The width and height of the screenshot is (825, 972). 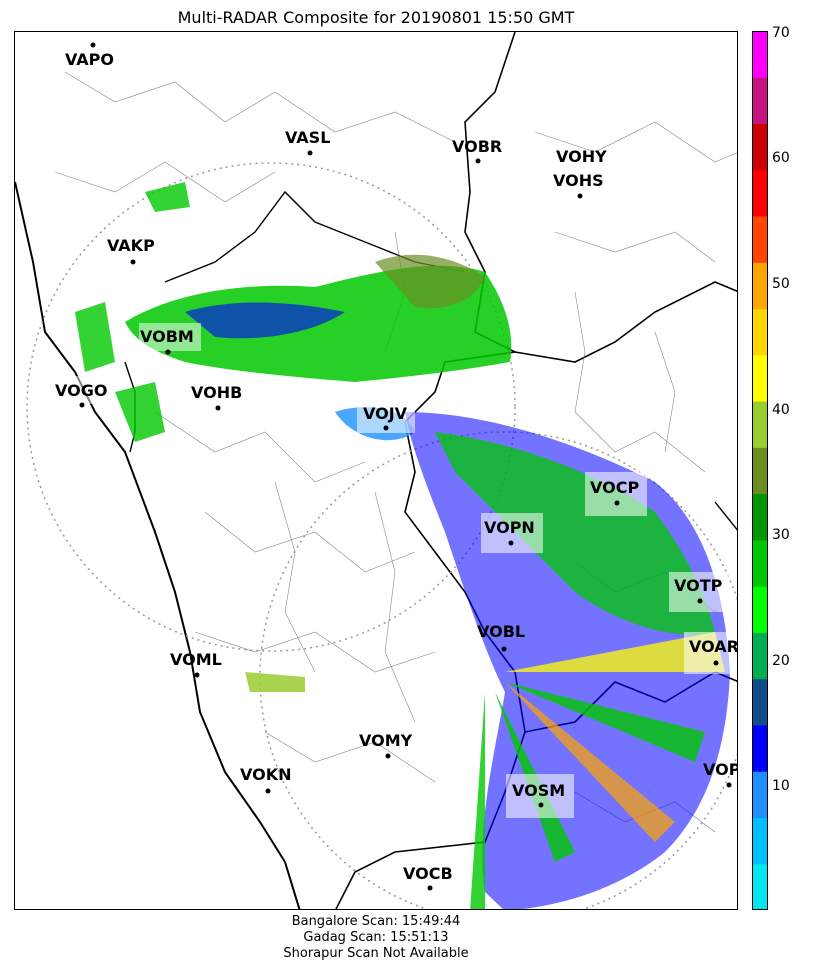 I want to click on station-label: VOPN, so click(x=509, y=527).